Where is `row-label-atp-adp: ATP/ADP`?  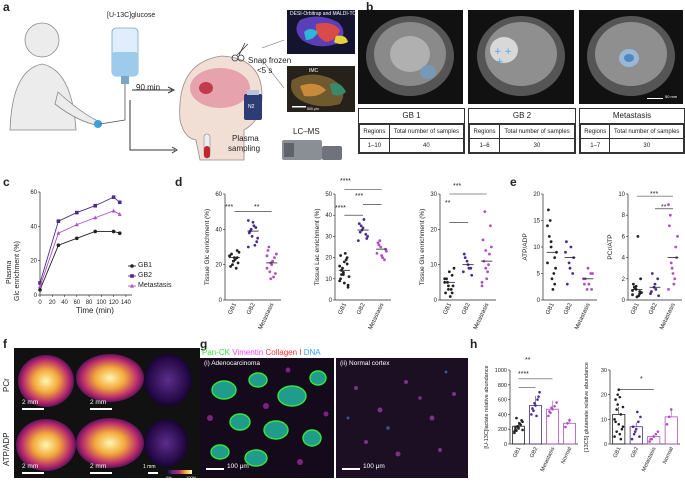 row-label-atp-adp: ATP/ADP is located at coordinates (6, 449).